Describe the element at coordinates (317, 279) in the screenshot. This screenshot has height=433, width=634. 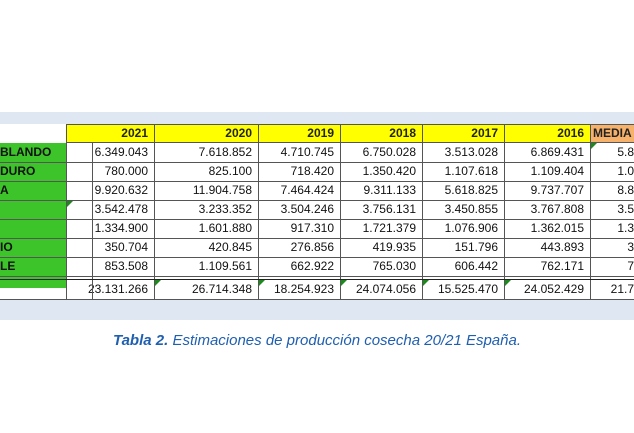
I see `totals-divider` at that location.